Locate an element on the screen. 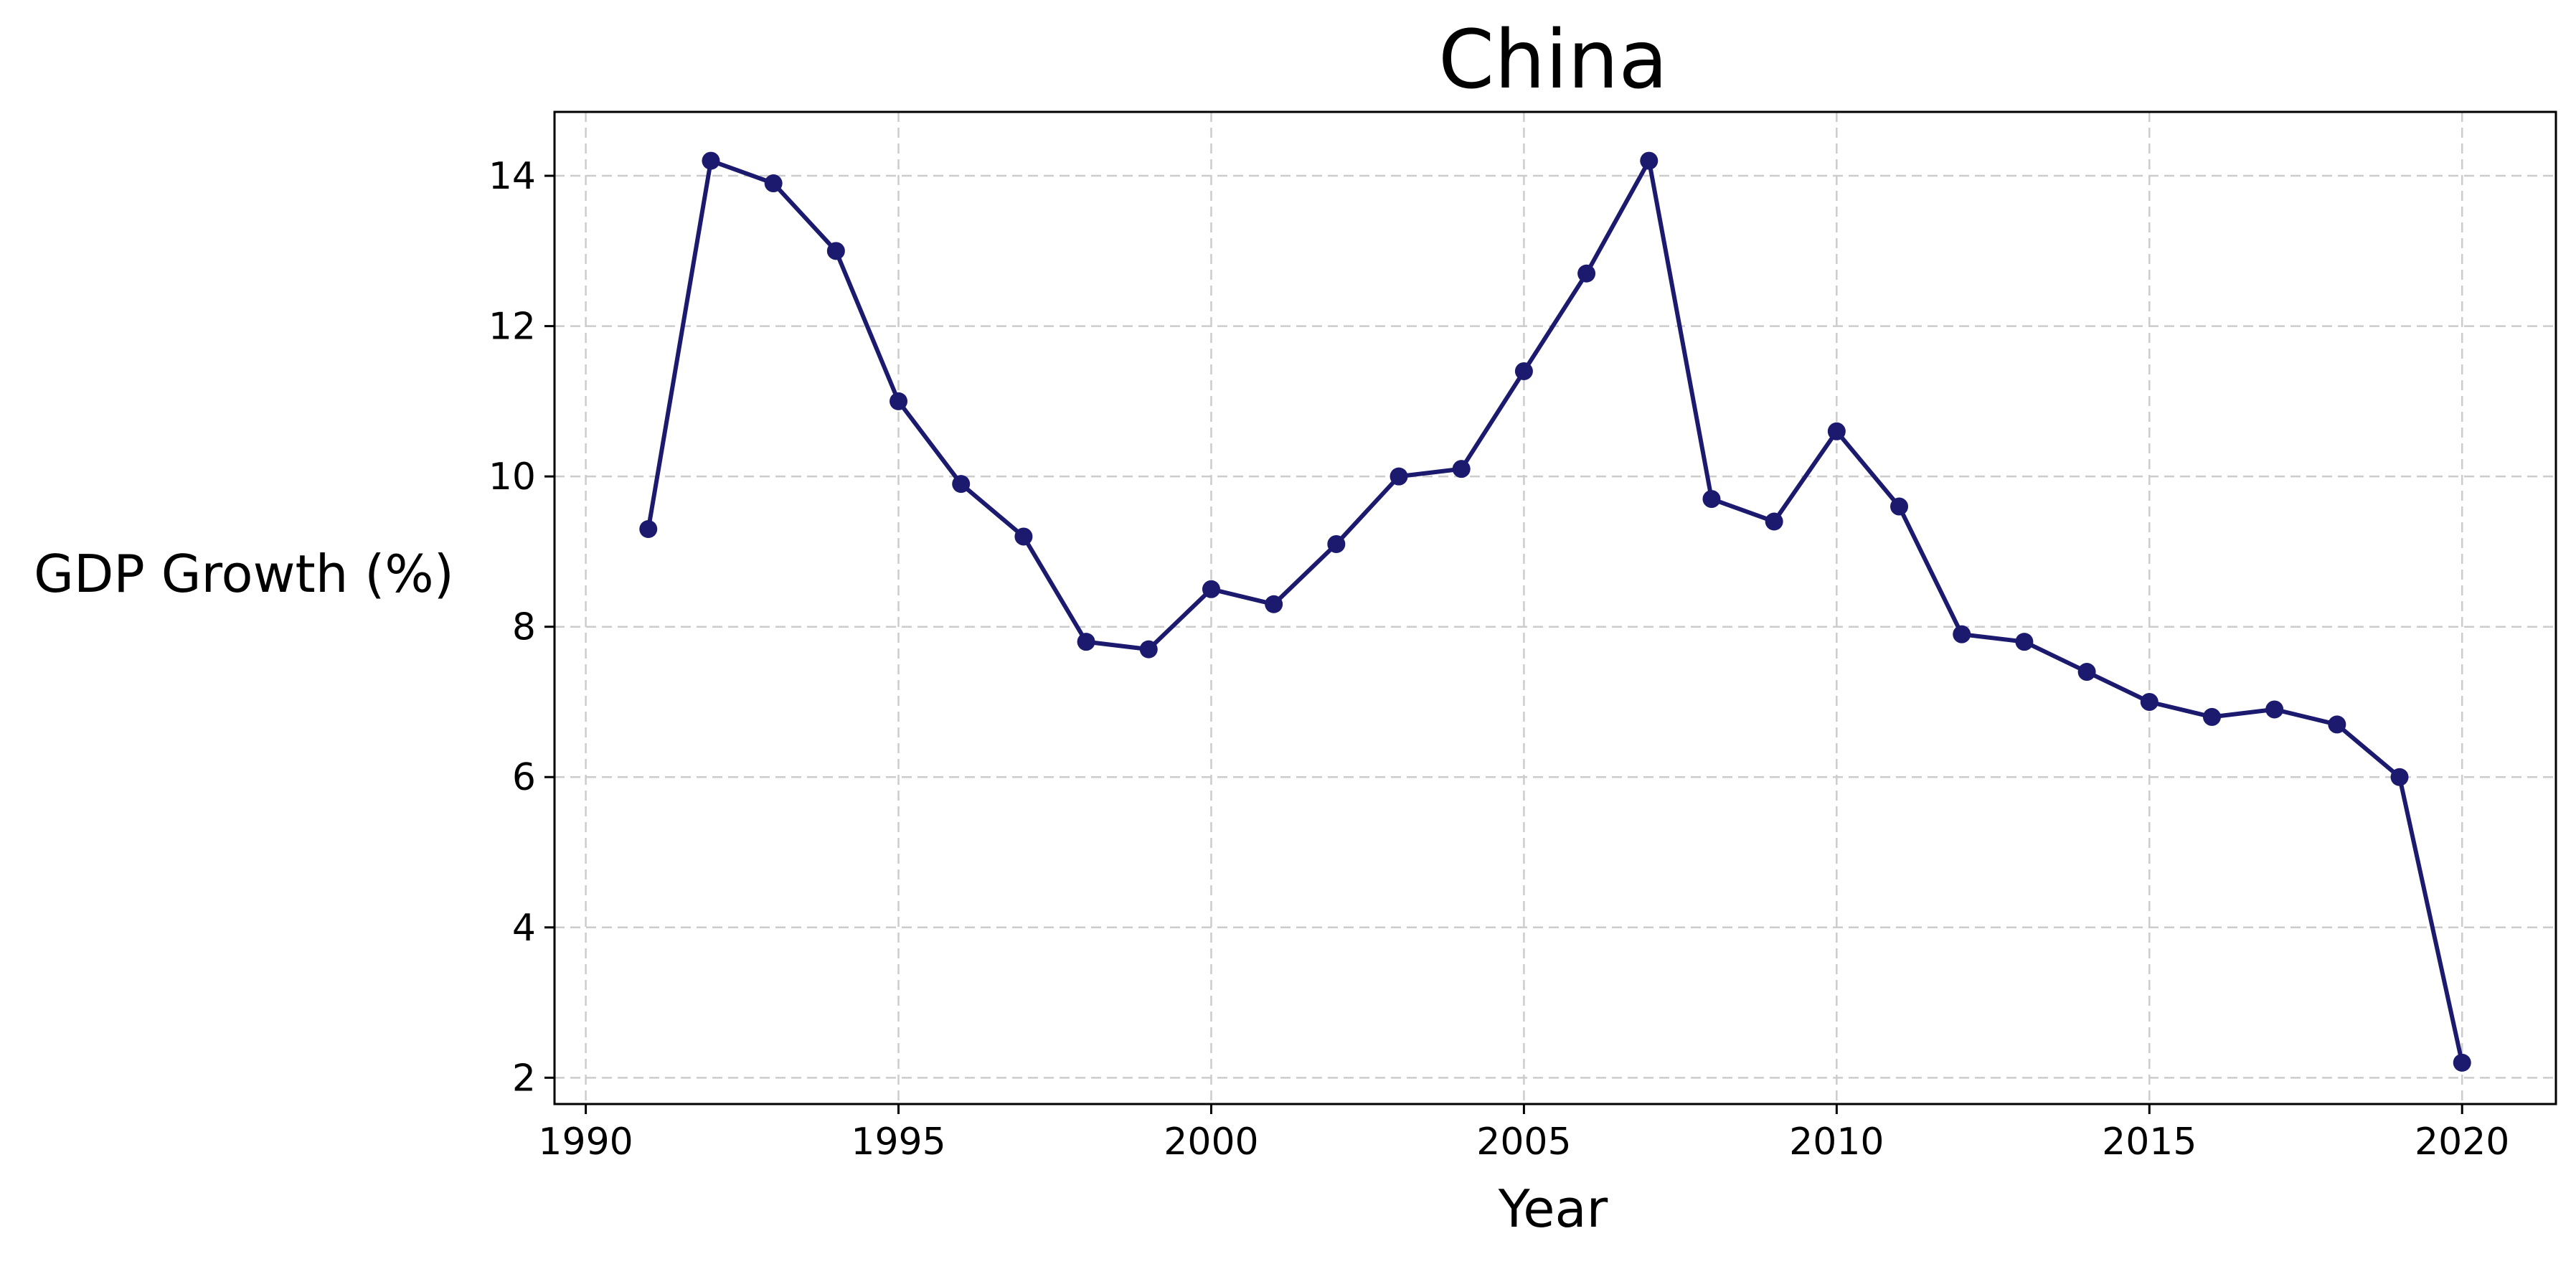 The image size is (2576, 1264). y-tick-label: 10 is located at coordinates (512, 477).